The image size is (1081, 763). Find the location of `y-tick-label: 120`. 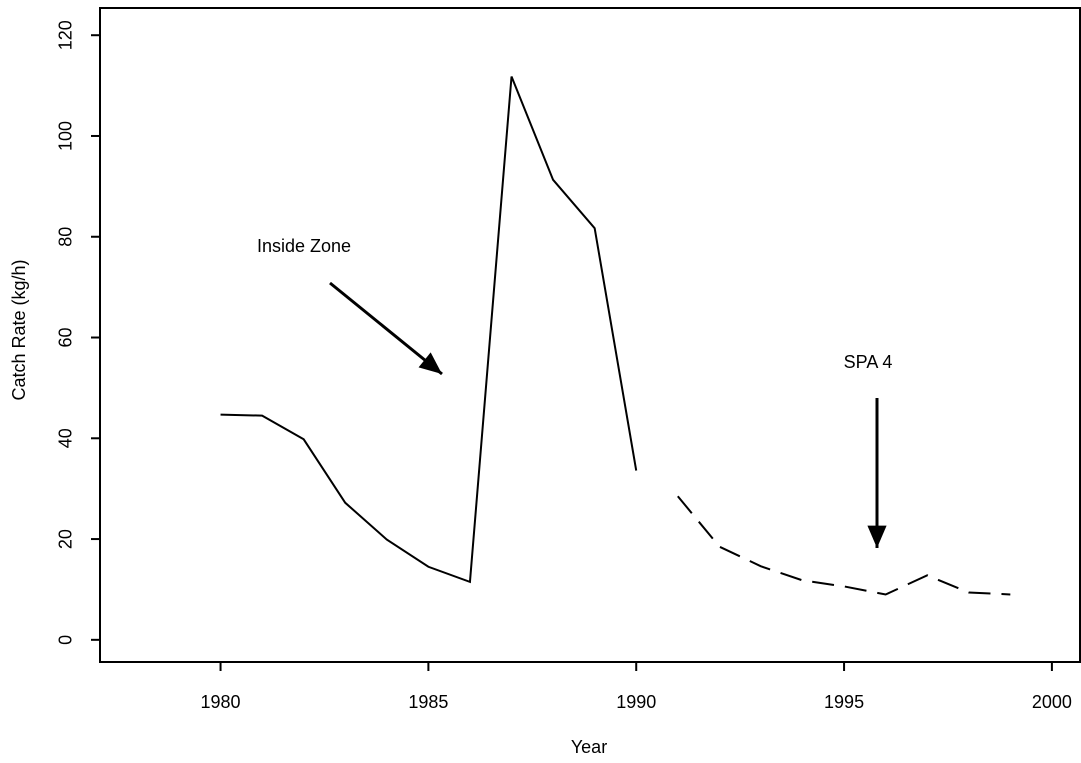

y-tick-label: 120 is located at coordinates (66, 35).